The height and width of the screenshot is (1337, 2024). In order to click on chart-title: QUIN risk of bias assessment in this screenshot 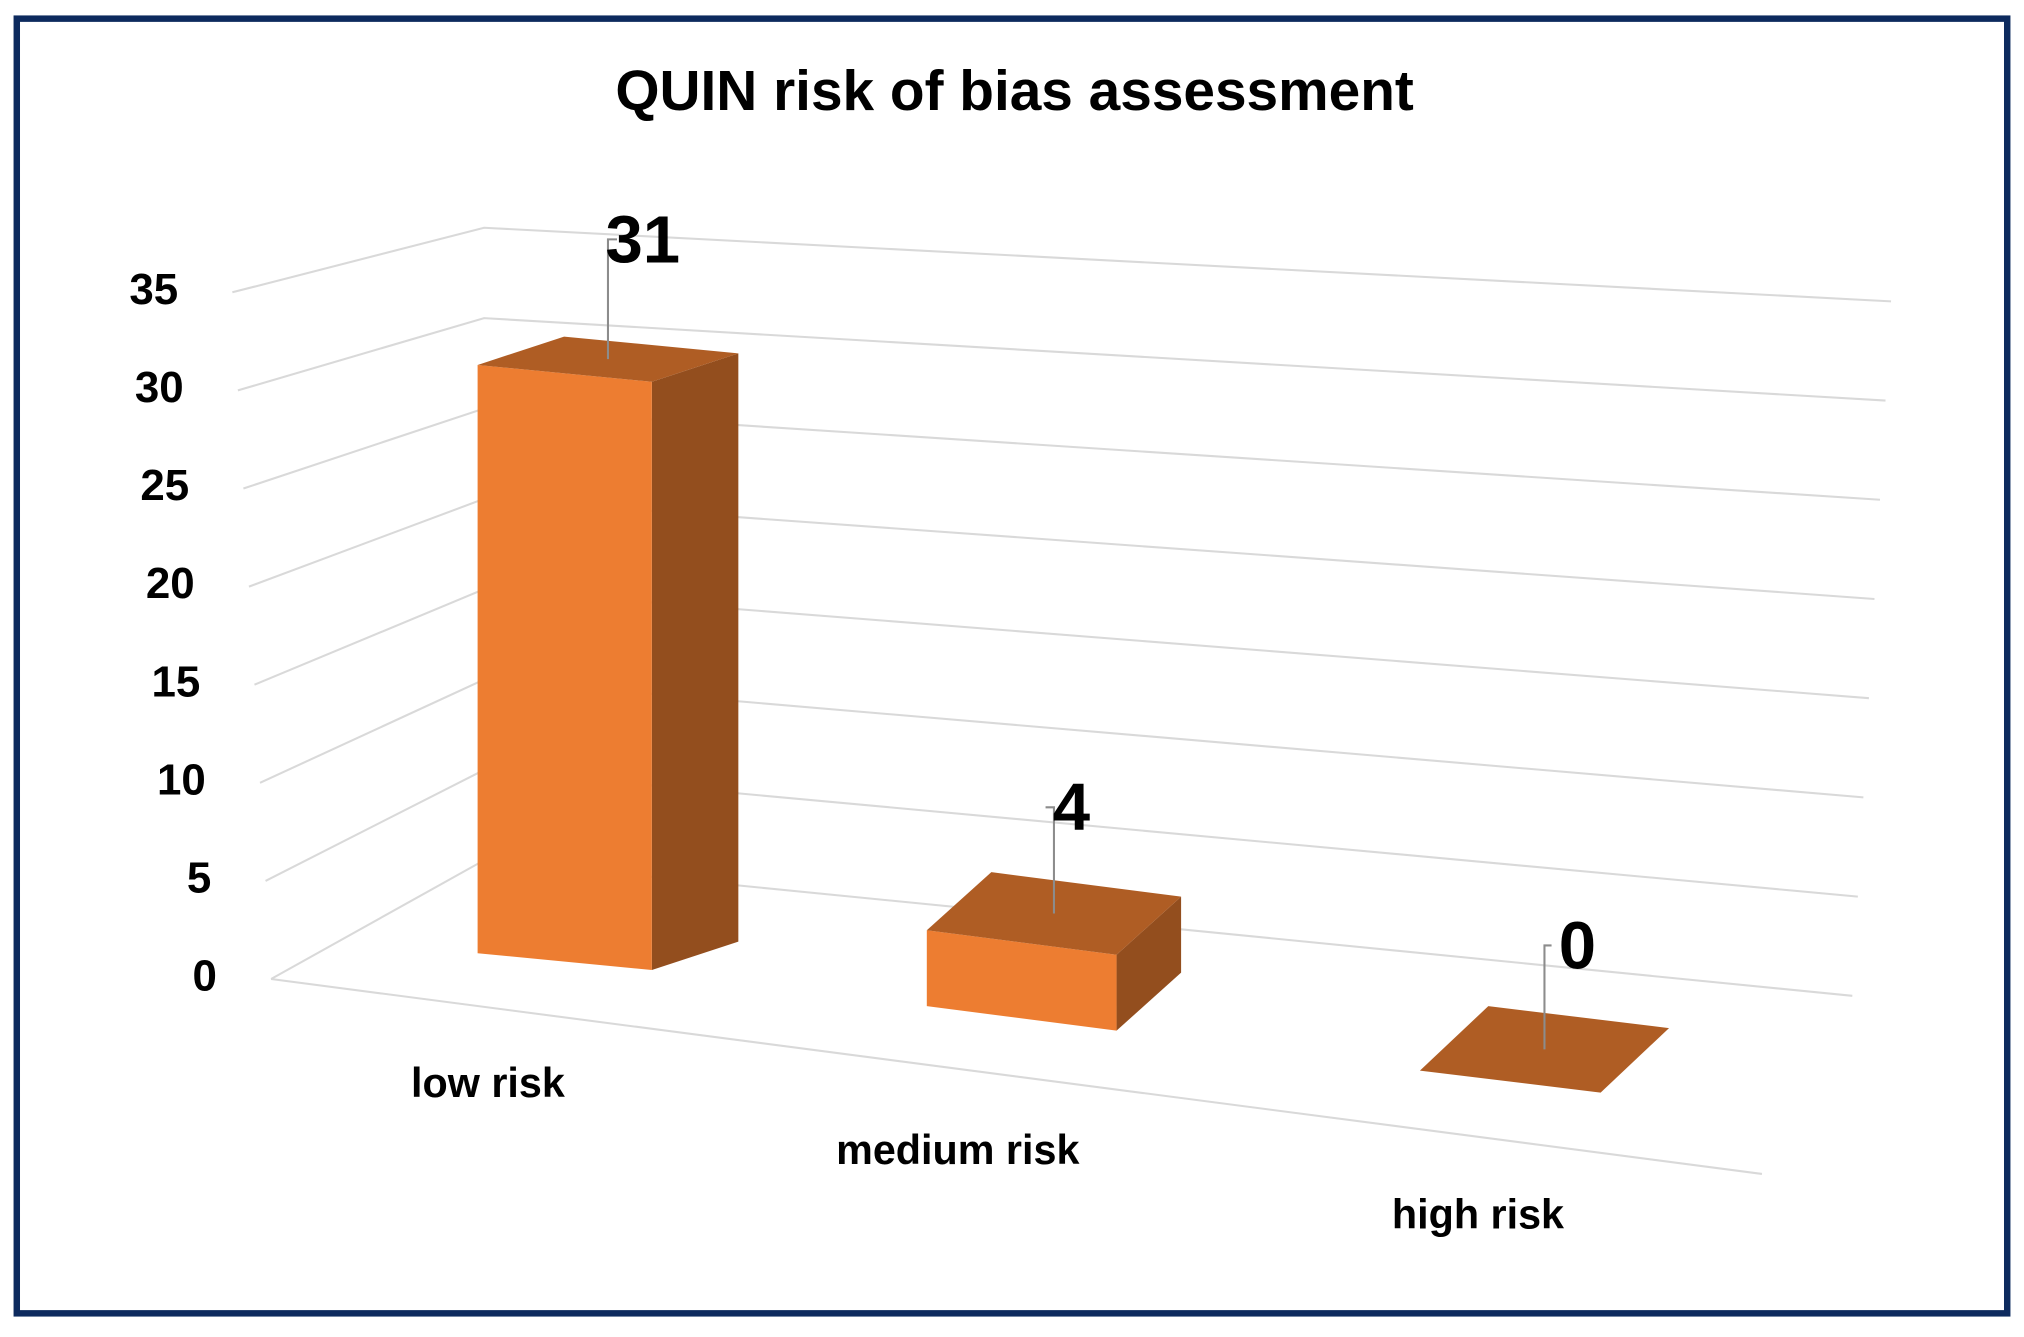, I will do `click(1014, 91)`.